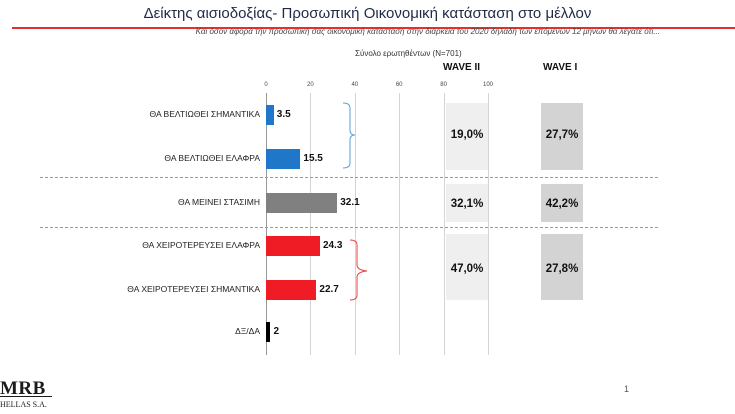 The width and height of the screenshot is (735, 414). What do you see at coordinates (266, 224) in the screenshot?
I see `y-axis-line` at bounding box center [266, 224].